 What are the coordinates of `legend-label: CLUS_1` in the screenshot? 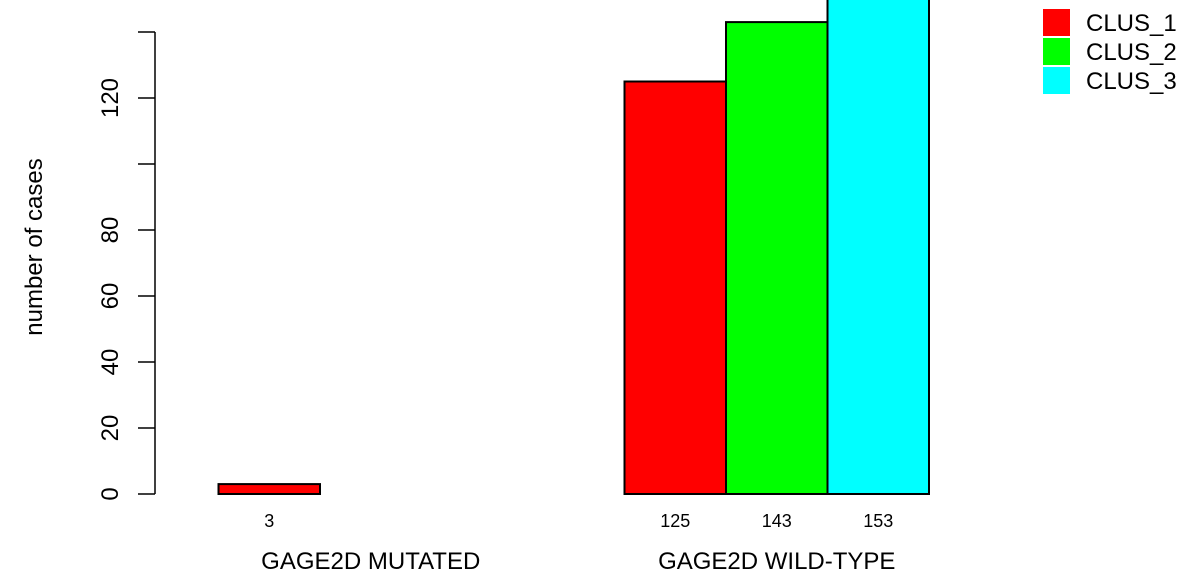 It's located at (1131, 23).